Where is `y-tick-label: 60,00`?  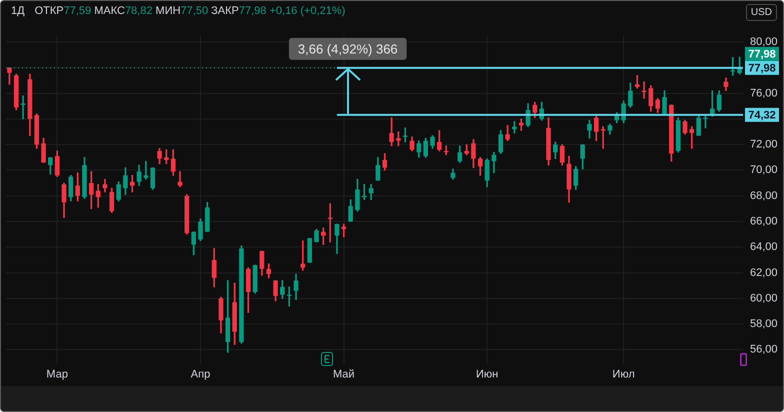 y-tick-label: 60,00 is located at coordinates (764, 298).